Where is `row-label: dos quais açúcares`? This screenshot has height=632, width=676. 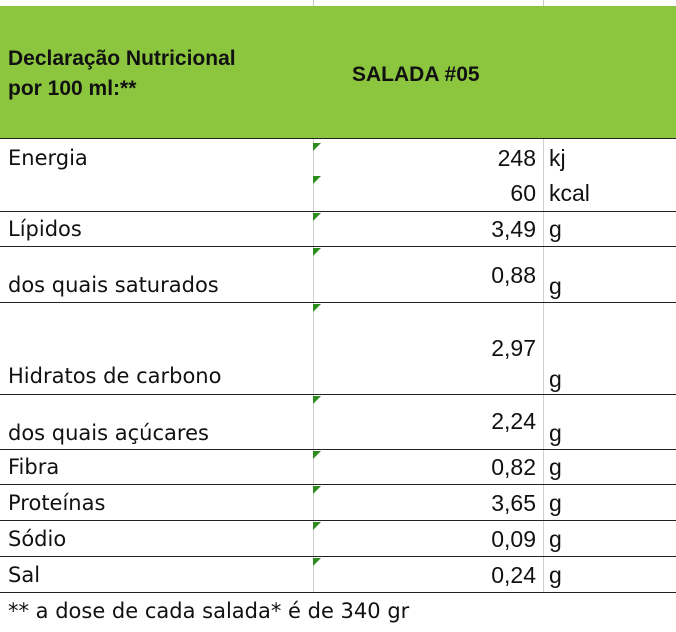
row-label: dos quais açúcares is located at coordinates (108, 433).